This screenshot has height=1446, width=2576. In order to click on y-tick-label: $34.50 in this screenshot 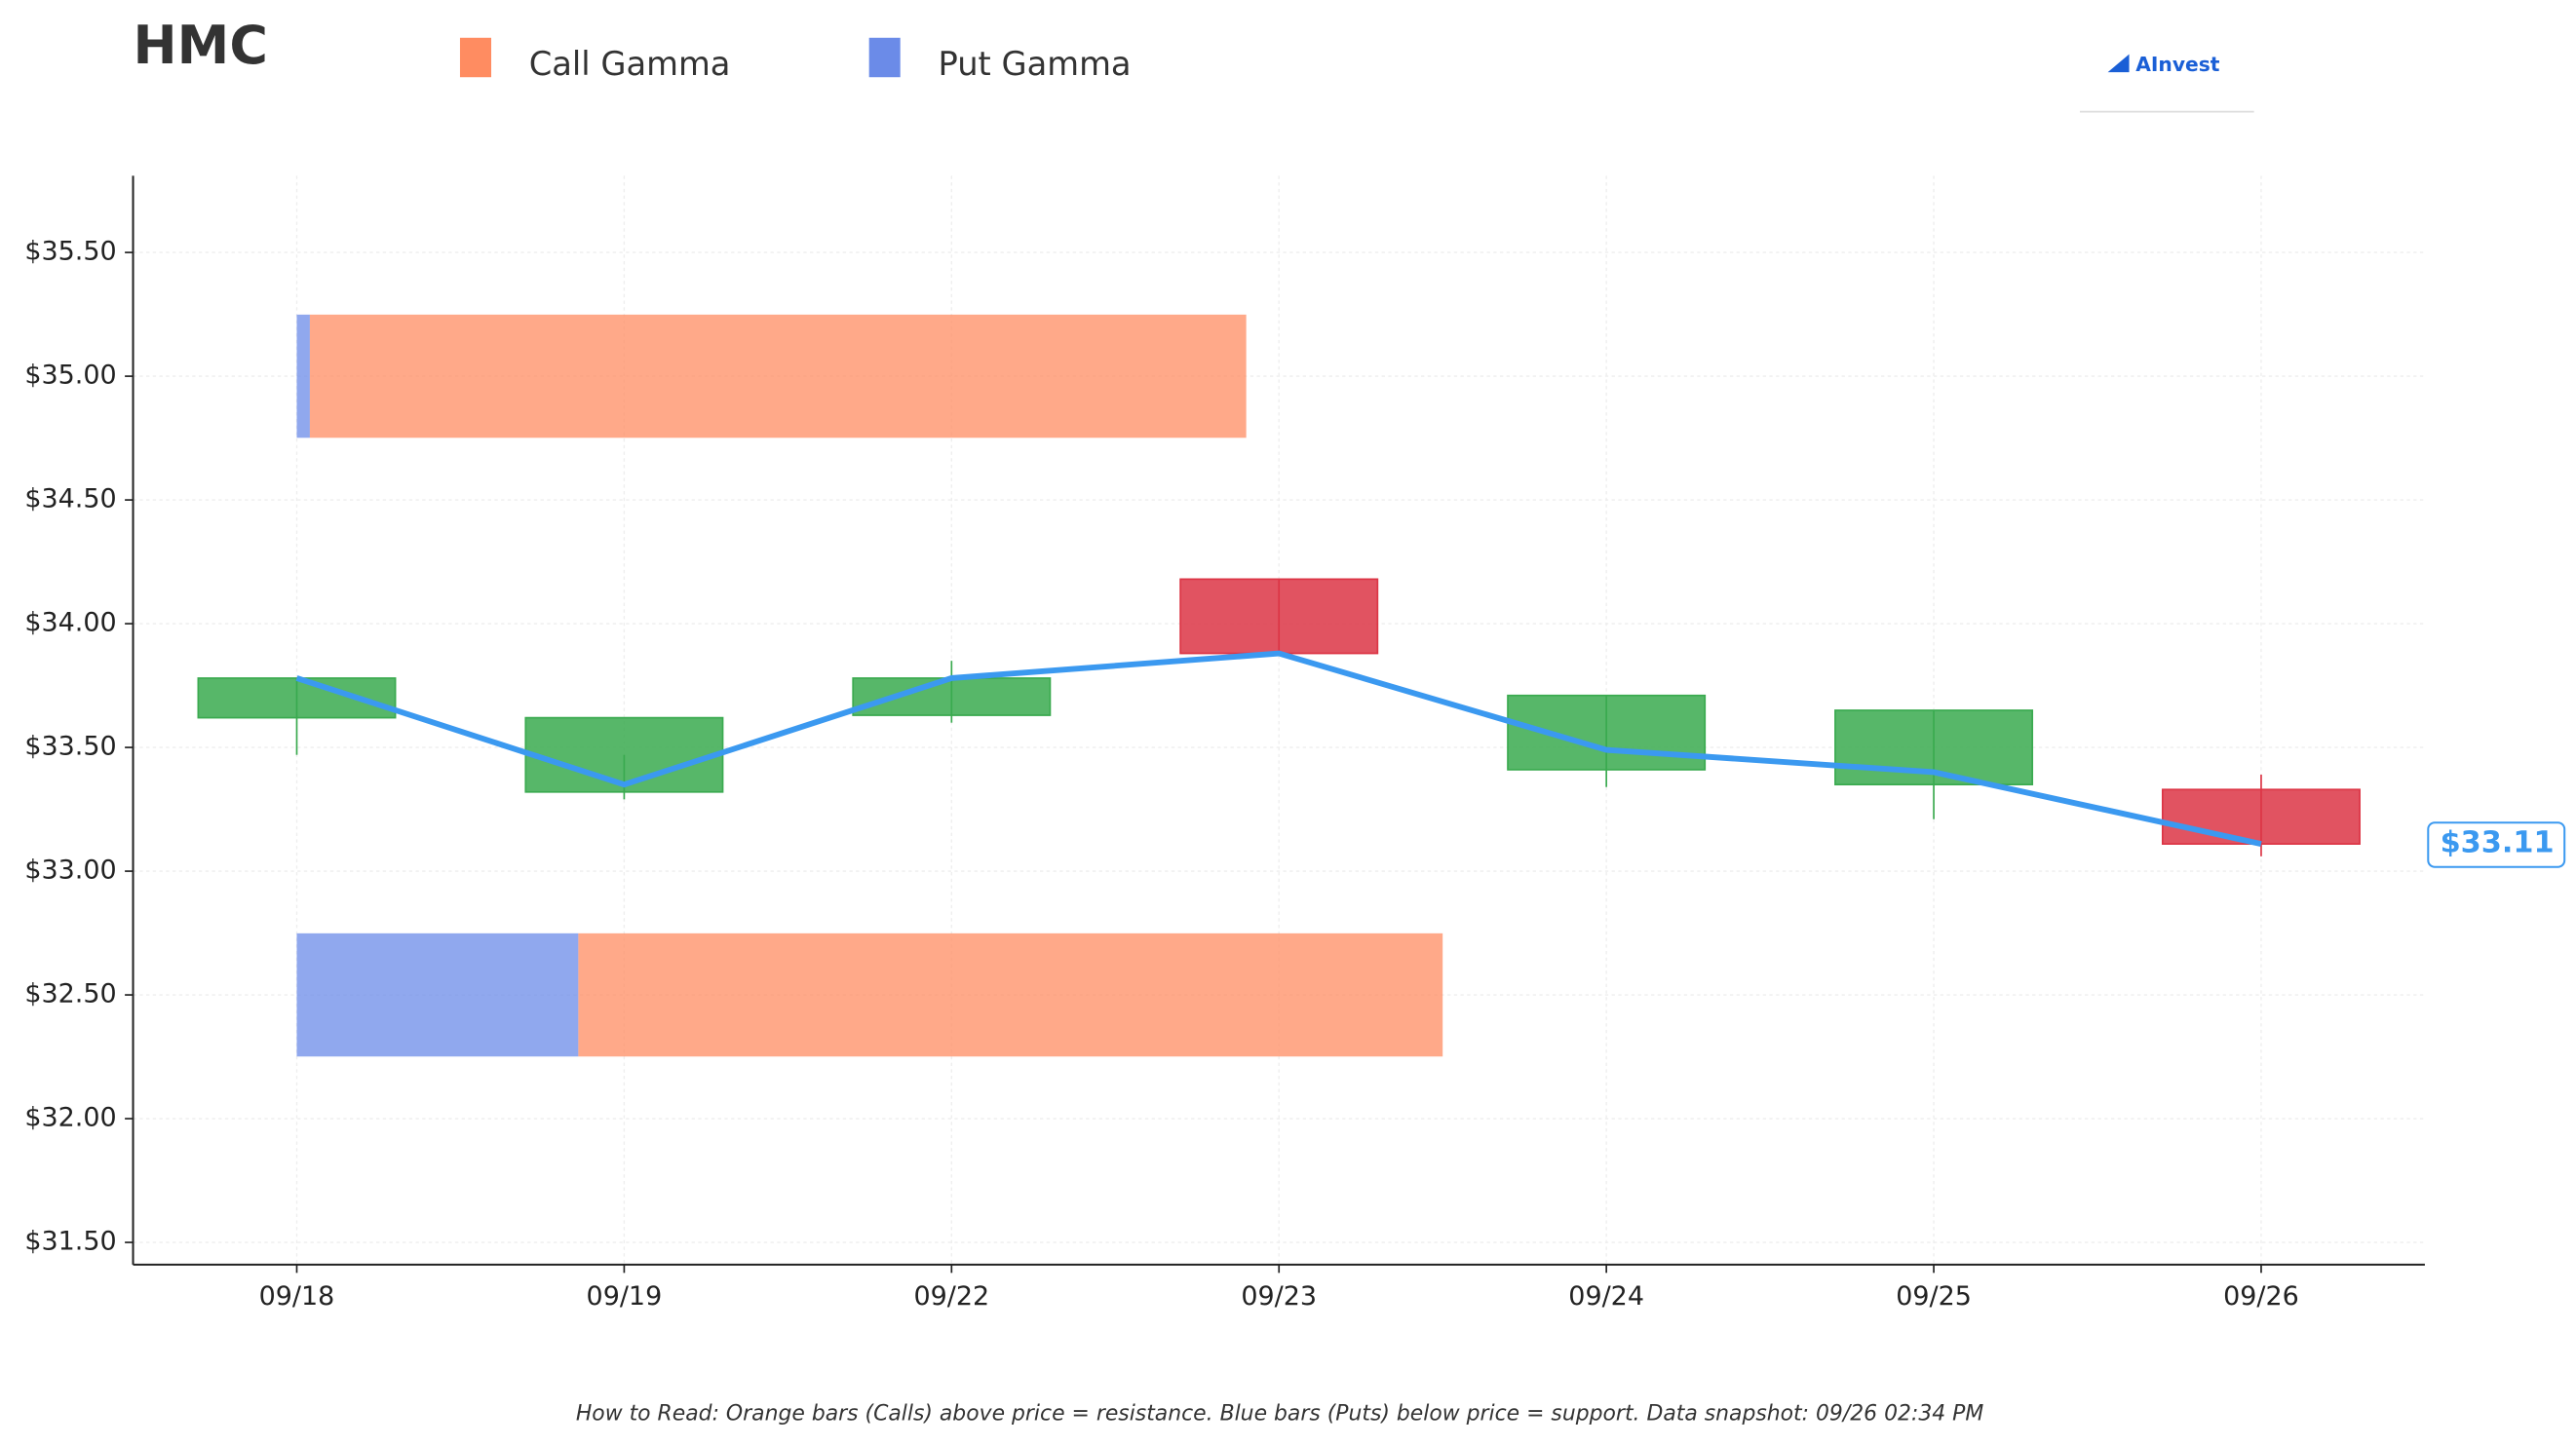, I will do `click(70, 499)`.